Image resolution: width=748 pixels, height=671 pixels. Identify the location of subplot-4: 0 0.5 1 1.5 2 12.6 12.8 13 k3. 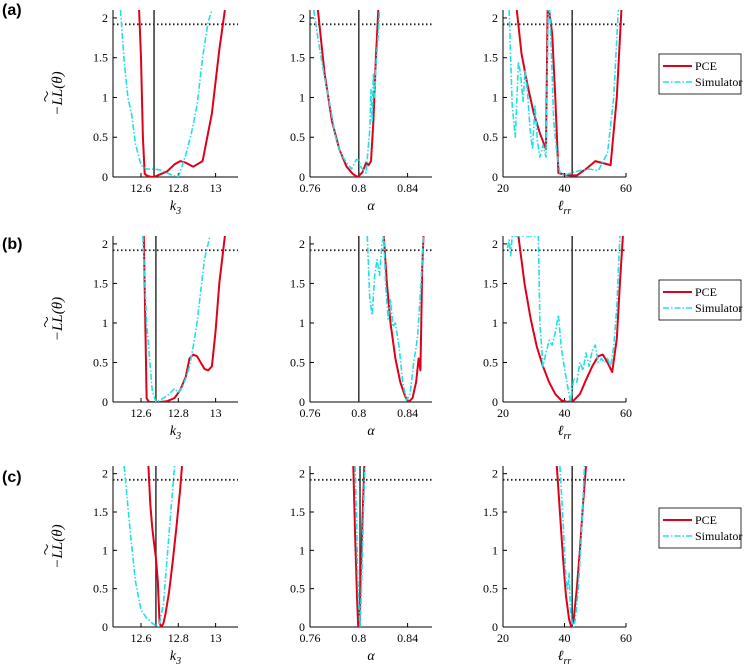
(165, 339).